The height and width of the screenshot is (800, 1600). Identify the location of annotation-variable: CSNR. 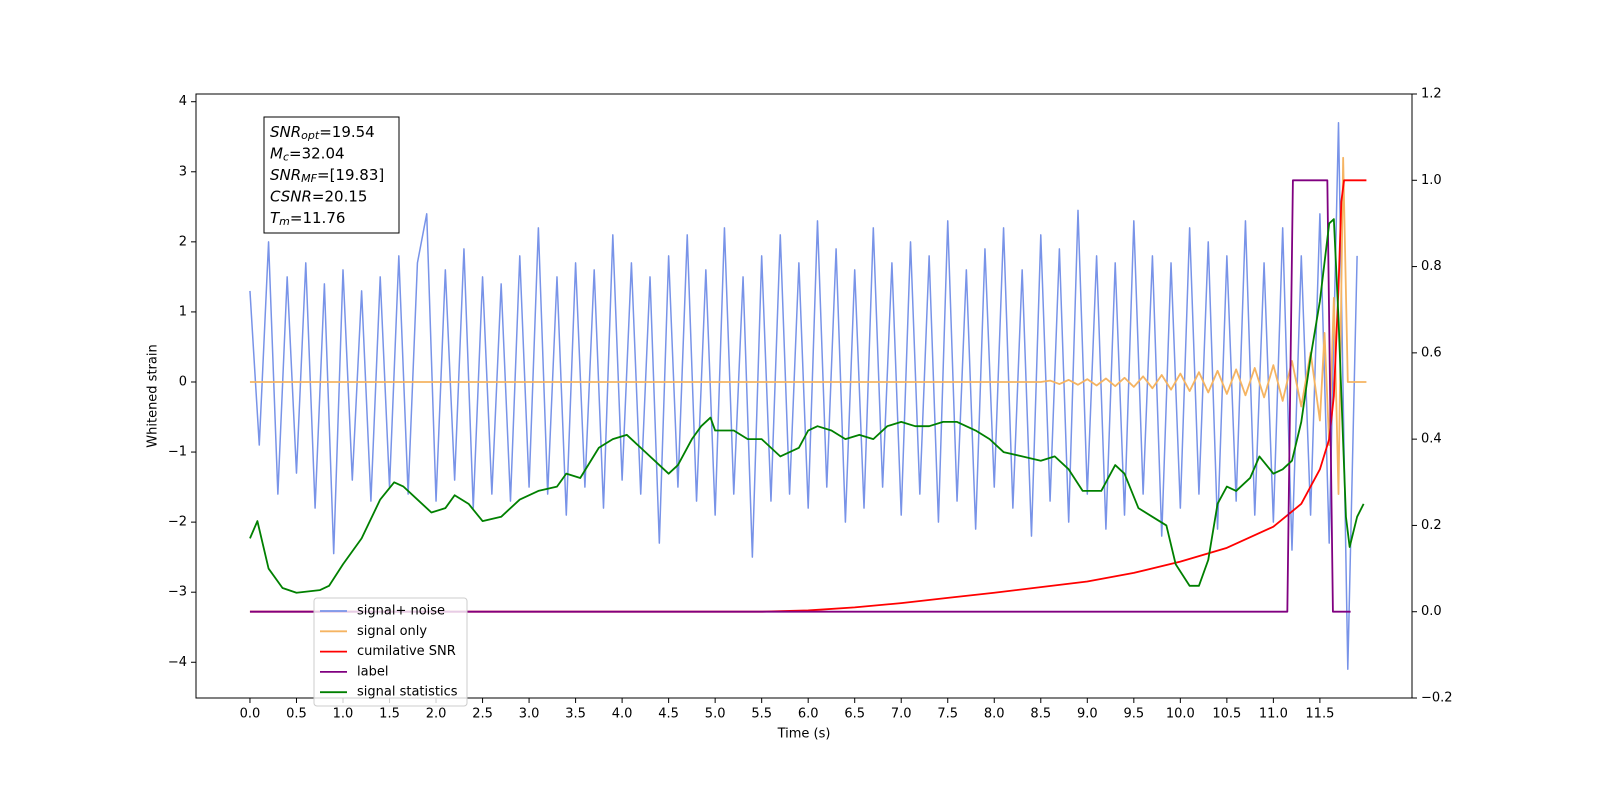
(291, 196).